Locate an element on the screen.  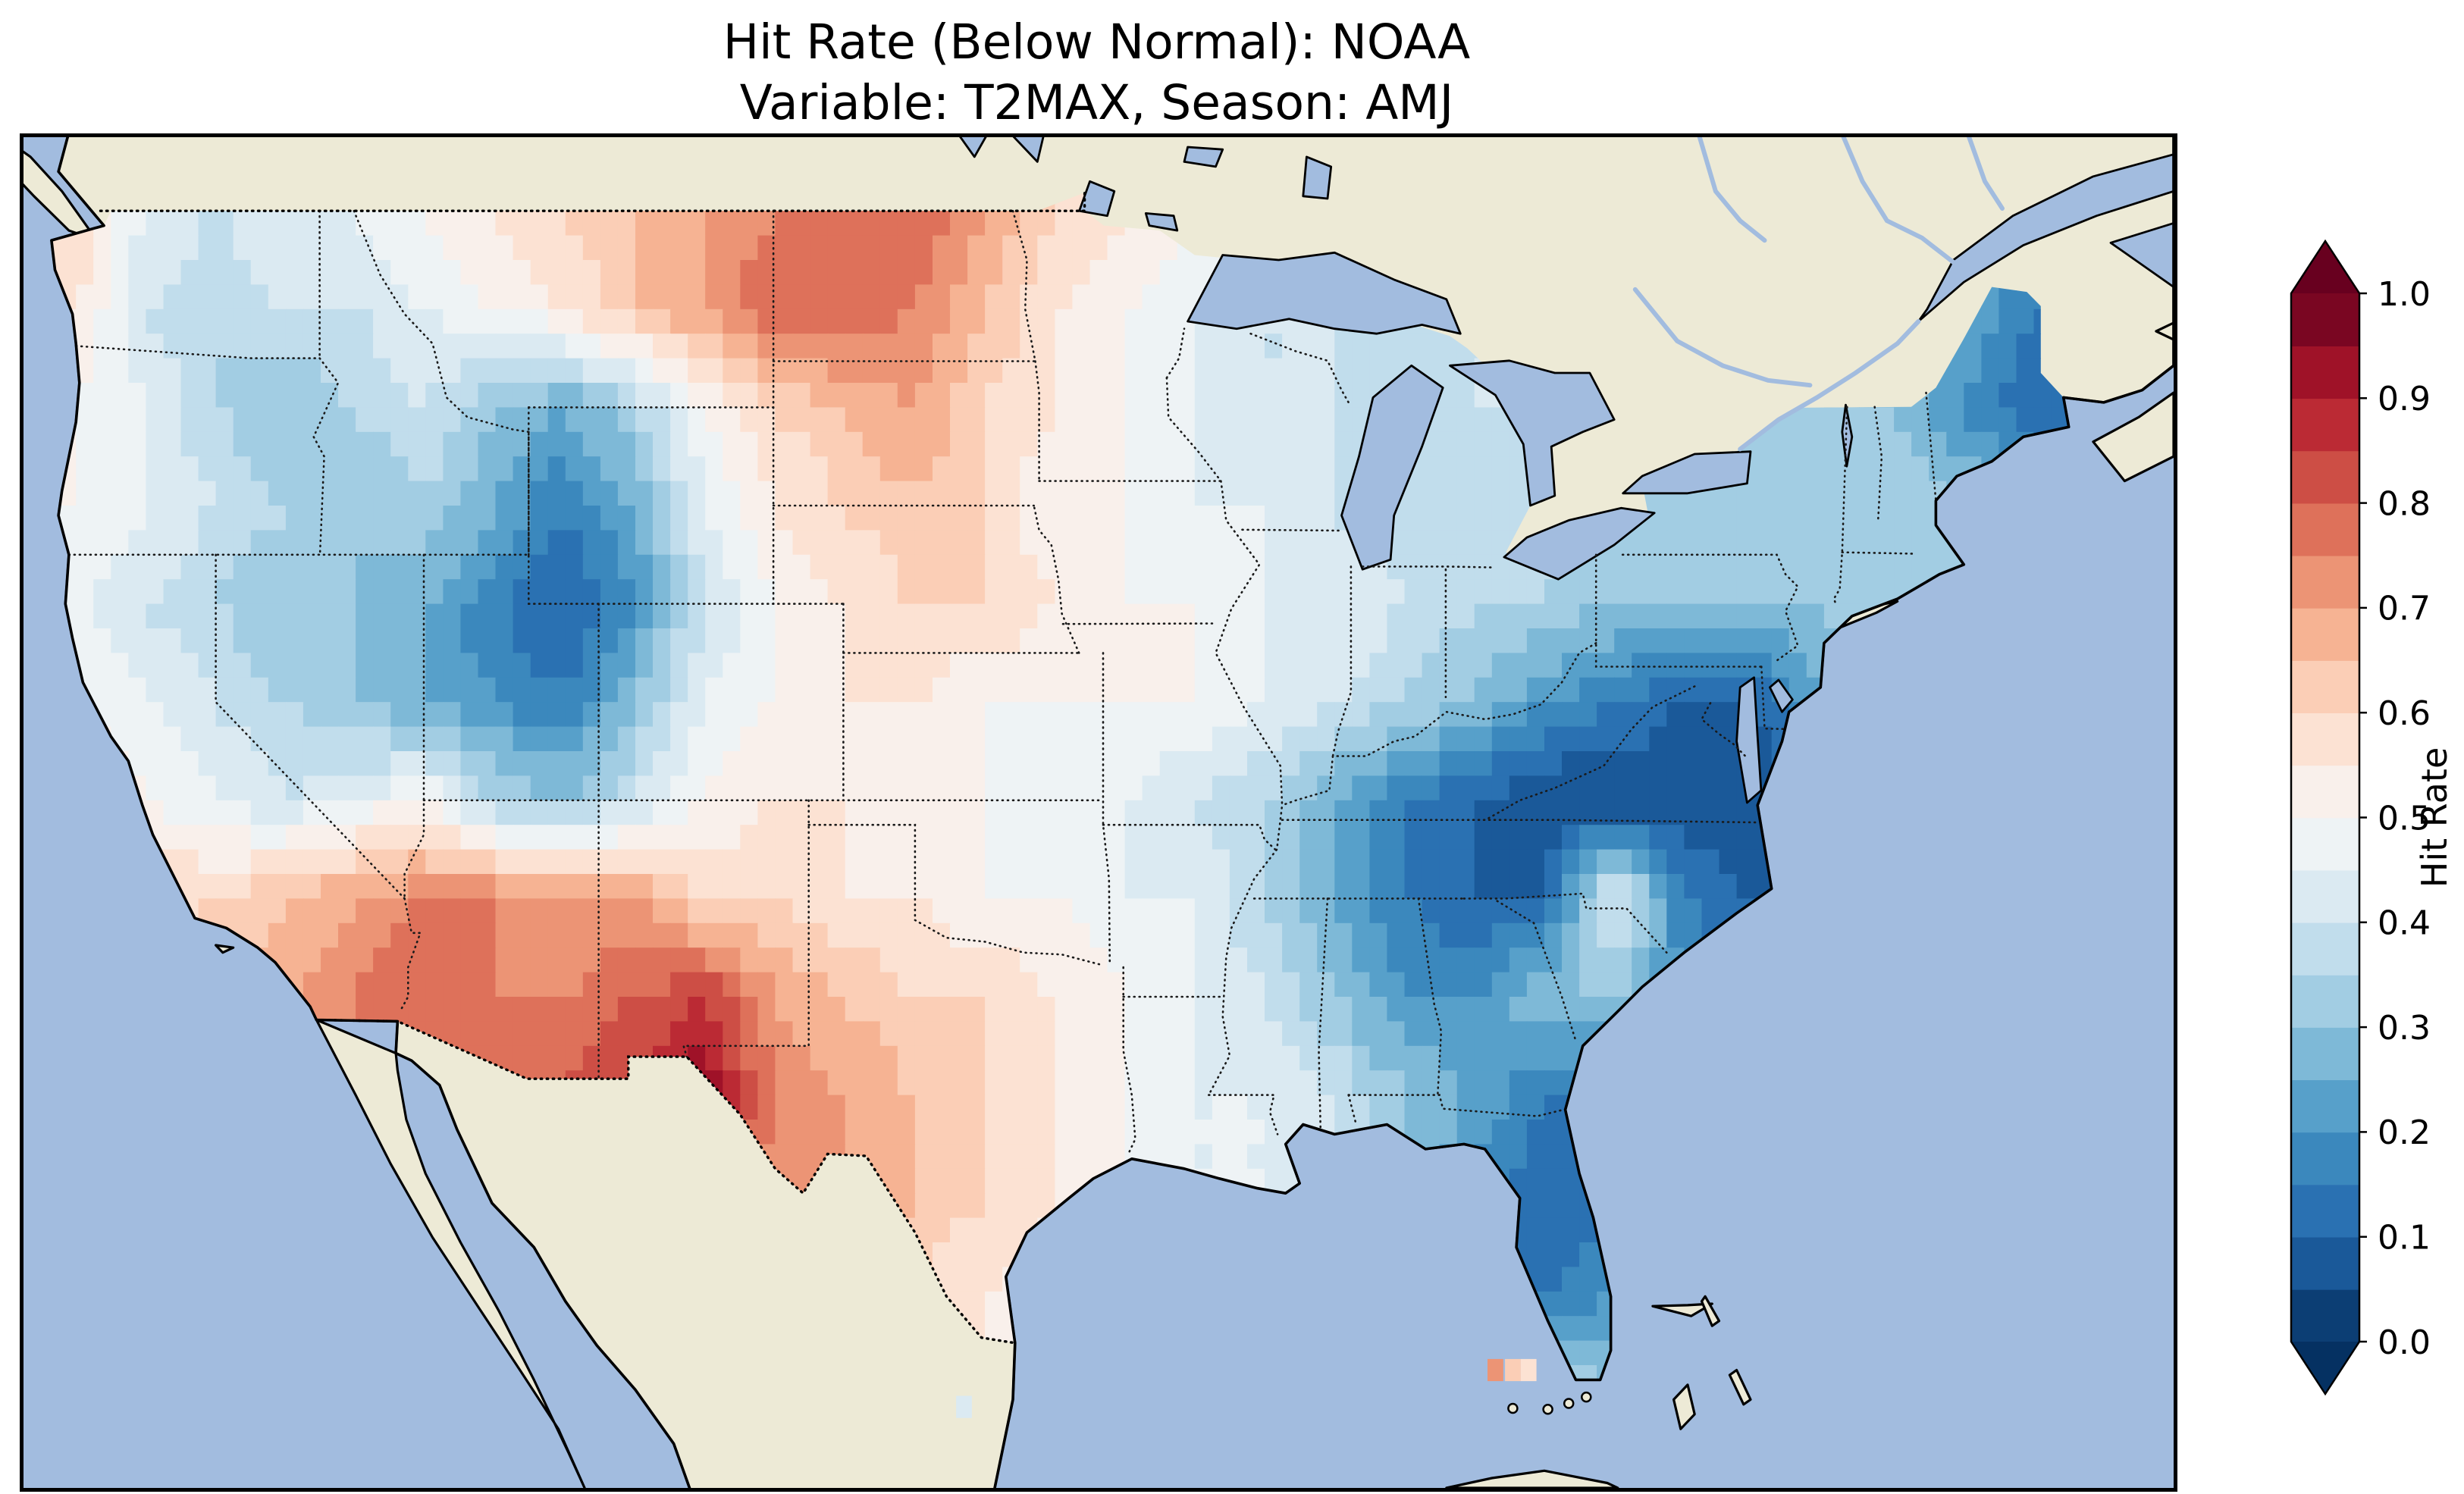
colorbar-tick-label: 0.2 is located at coordinates (2404, 1132).